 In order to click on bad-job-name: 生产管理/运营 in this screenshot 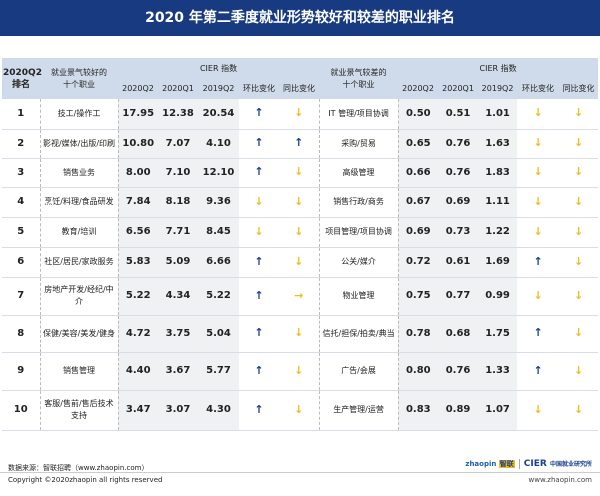, I will do `click(358, 410)`.